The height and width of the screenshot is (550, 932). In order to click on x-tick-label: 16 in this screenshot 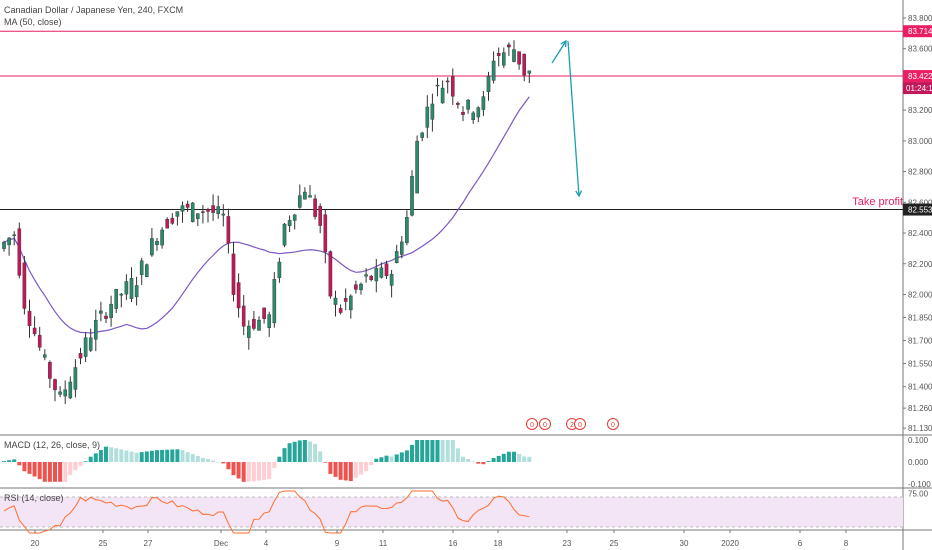, I will do `click(453, 543)`.